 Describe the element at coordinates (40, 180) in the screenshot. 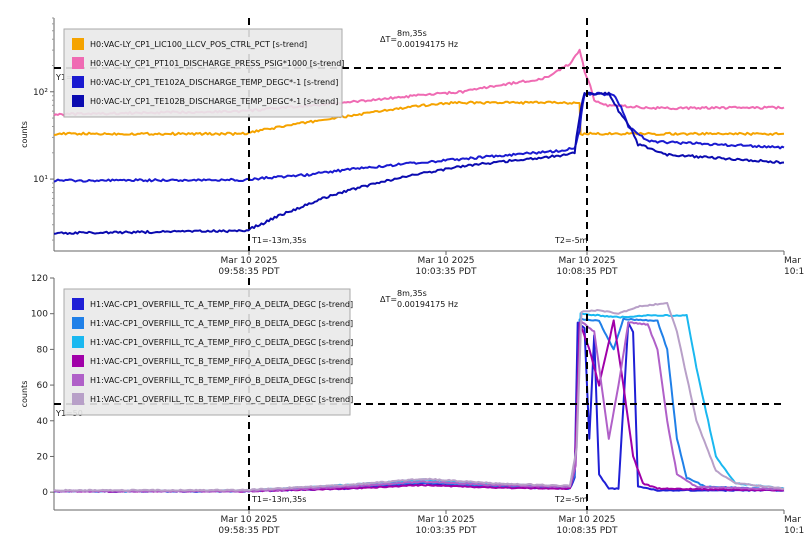

I see `y-tick-label: 10¹` at that location.